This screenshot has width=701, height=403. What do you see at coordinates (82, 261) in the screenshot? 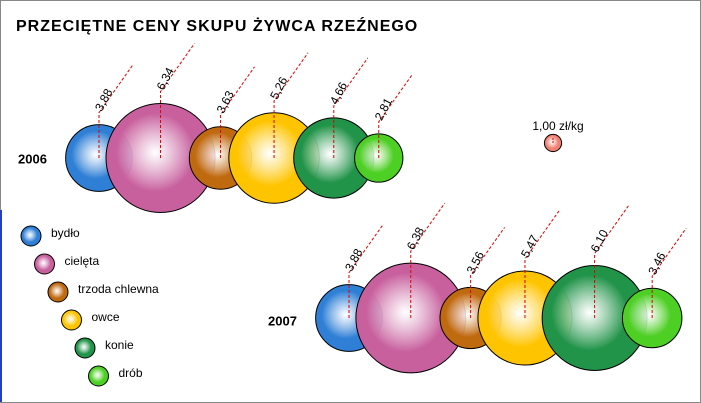
I see `legend-label: cielęta` at bounding box center [82, 261].